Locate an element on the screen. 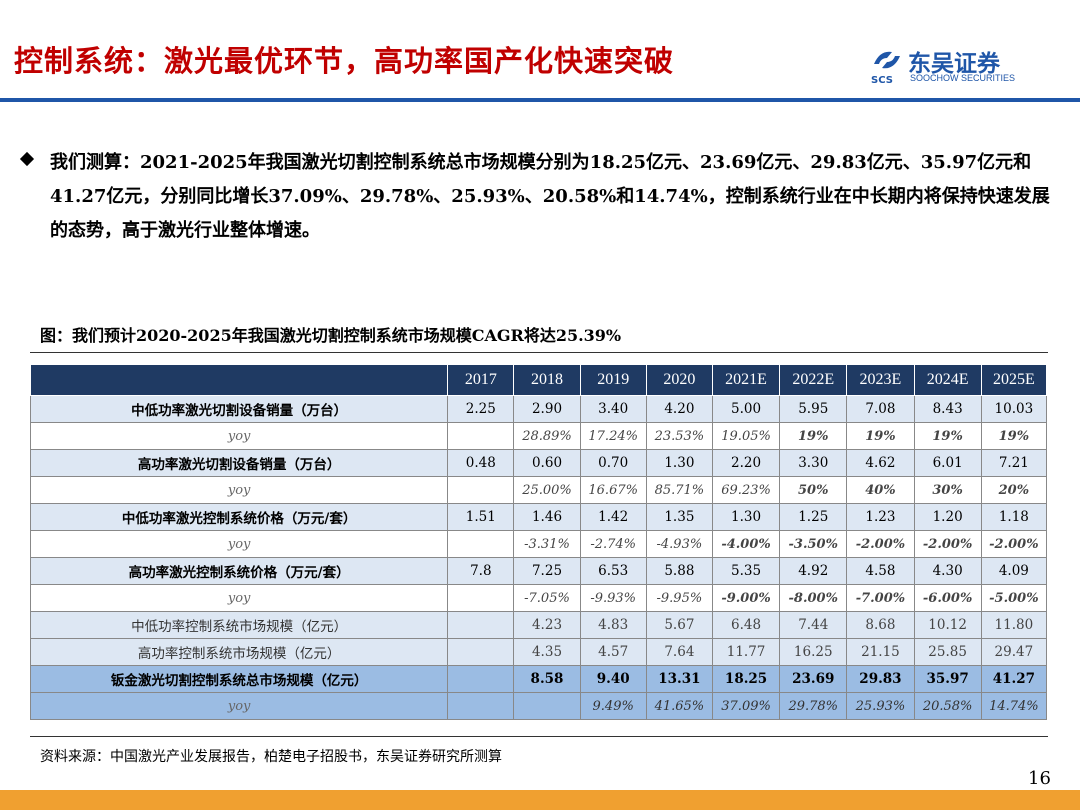  table-cell: 2.20 is located at coordinates (746, 463).